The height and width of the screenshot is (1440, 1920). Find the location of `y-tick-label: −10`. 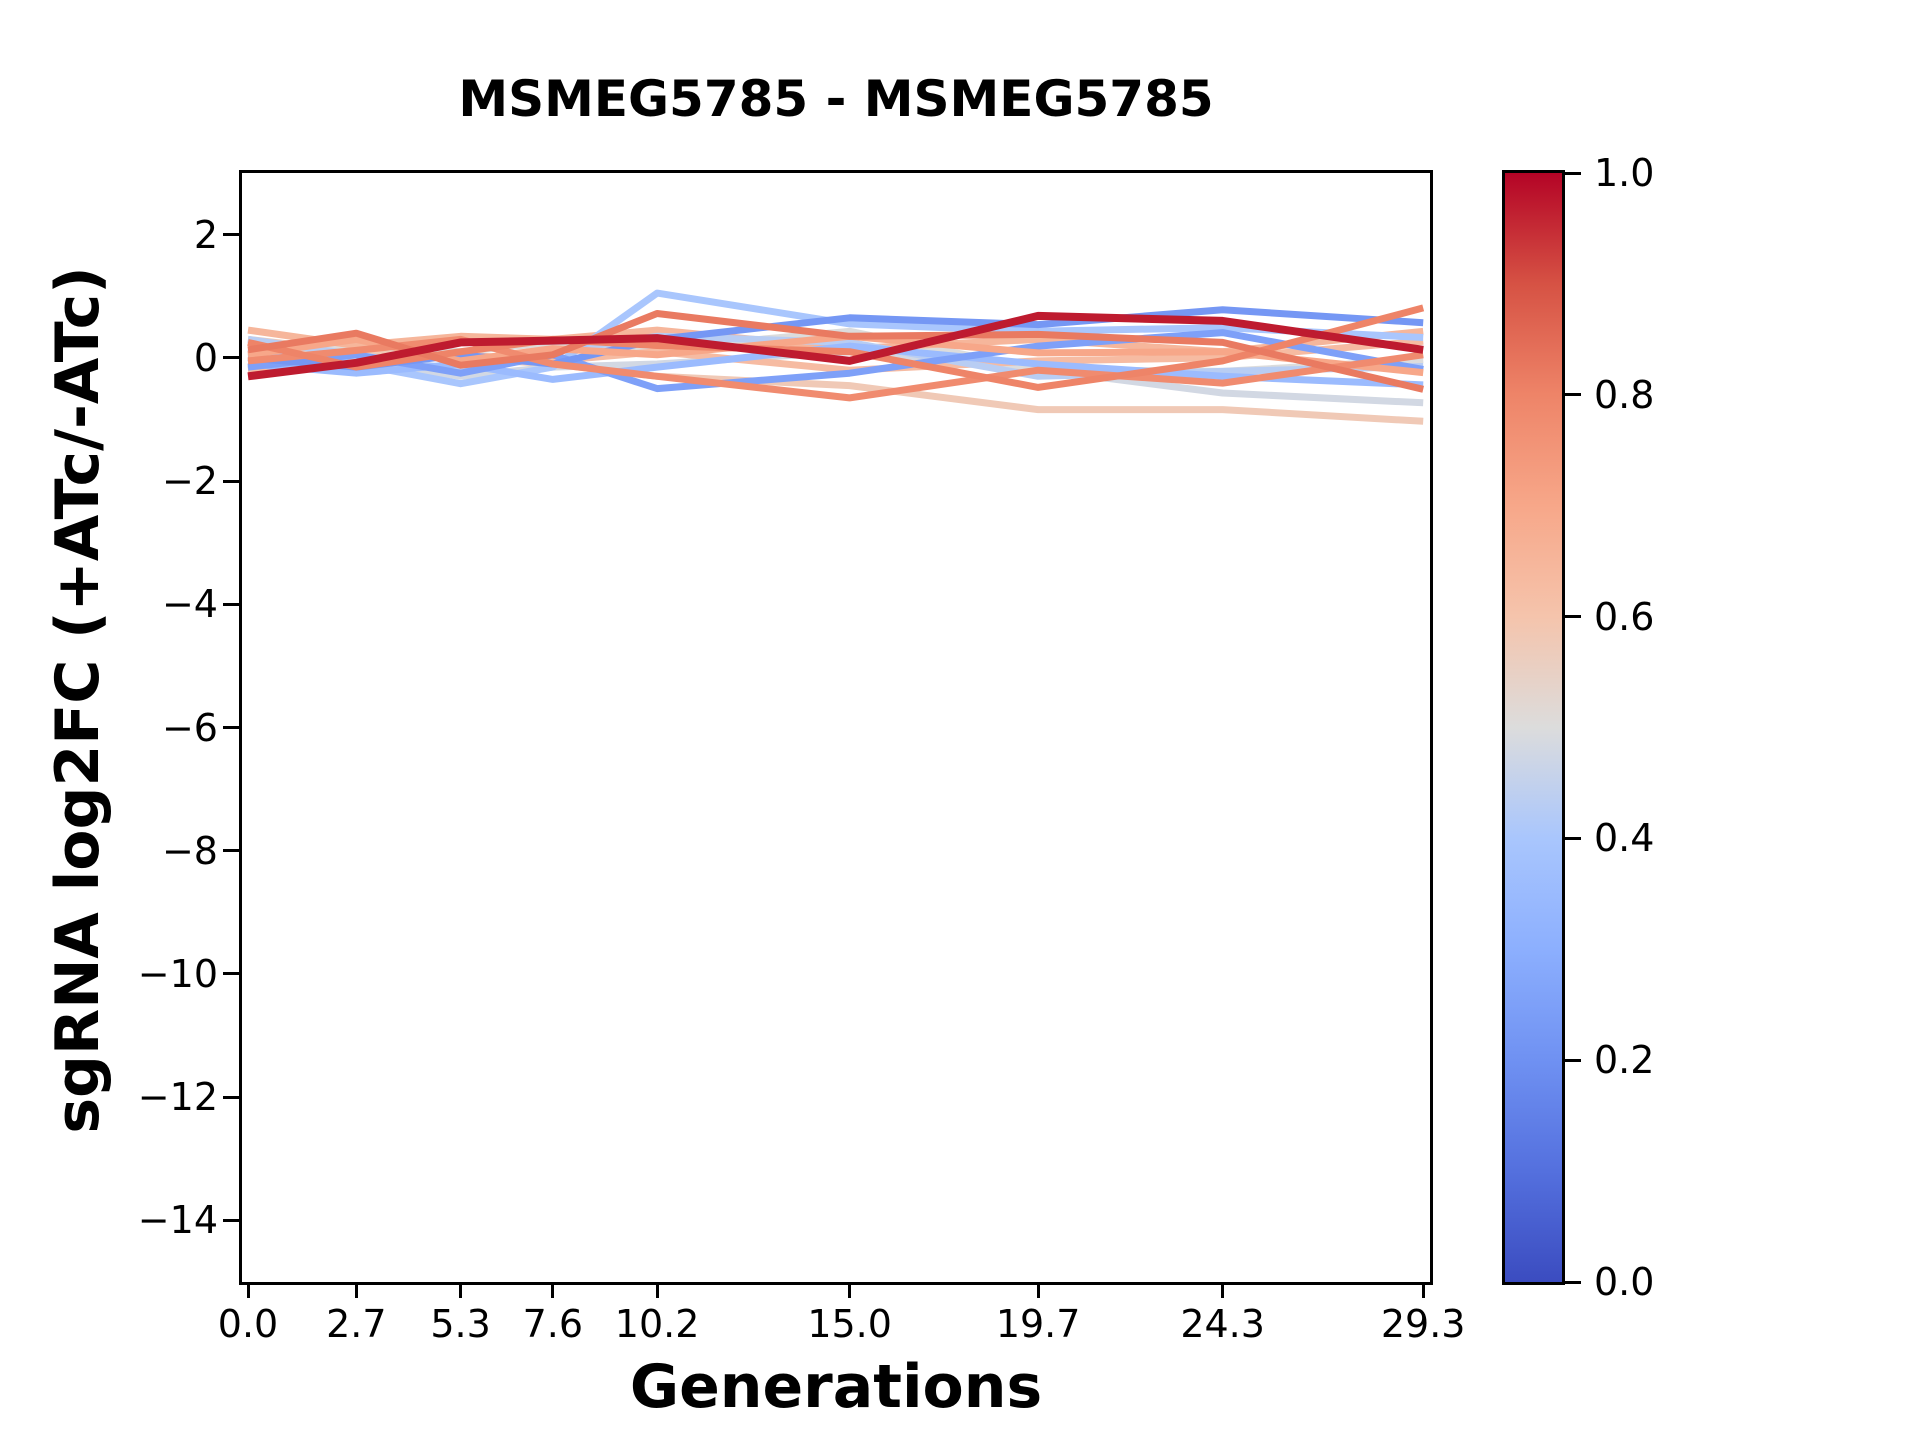

y-tick-label: −10 is located at coordinates (177, 973).